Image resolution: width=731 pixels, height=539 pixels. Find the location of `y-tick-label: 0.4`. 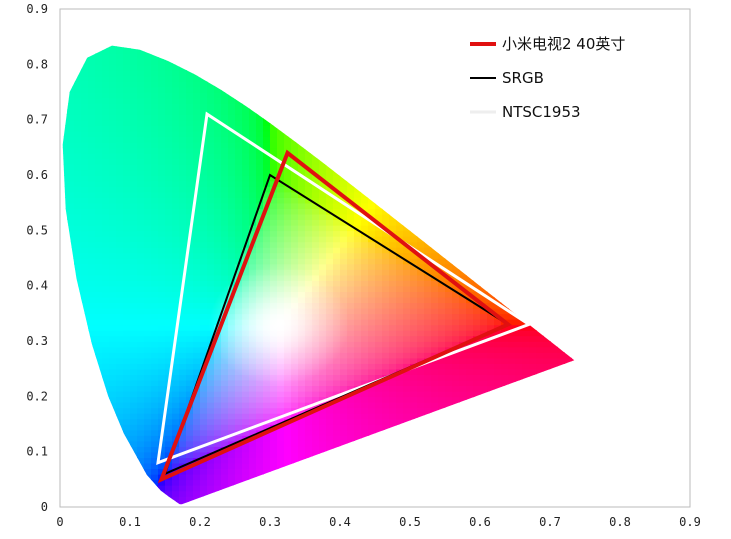

y-tick-label: 0.4 is located at coordinates (37, 286).